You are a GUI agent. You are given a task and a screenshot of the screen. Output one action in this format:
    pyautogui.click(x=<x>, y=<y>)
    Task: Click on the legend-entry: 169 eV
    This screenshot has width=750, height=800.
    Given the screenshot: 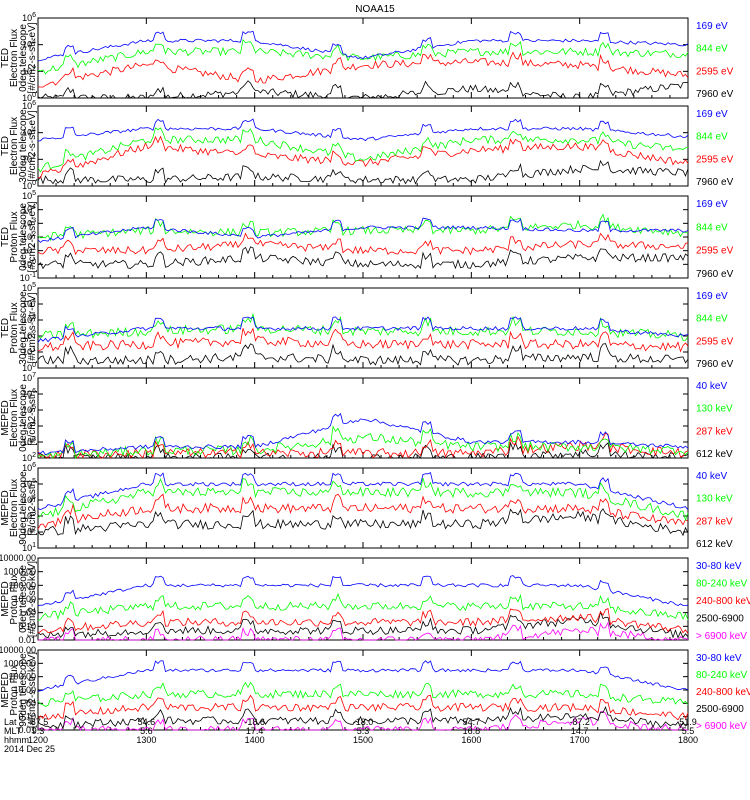 What is the action you would take?
    pyautogui.click(x=712, y=204)
    